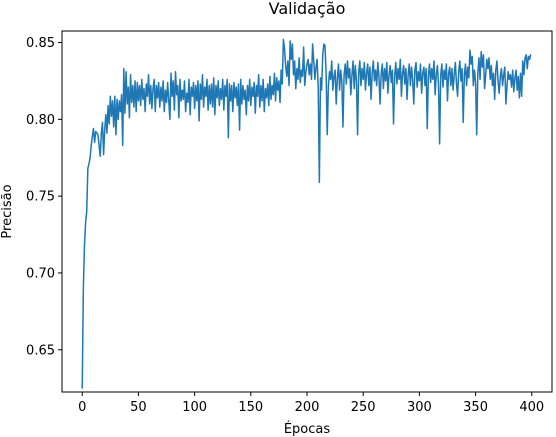 Image resolution: width=556 pixels, height=437 pixels. What do you see at coordinates (194, 407) in the screenshot?
I see `x-tick-label: 100` at bounding box center [194, 407].